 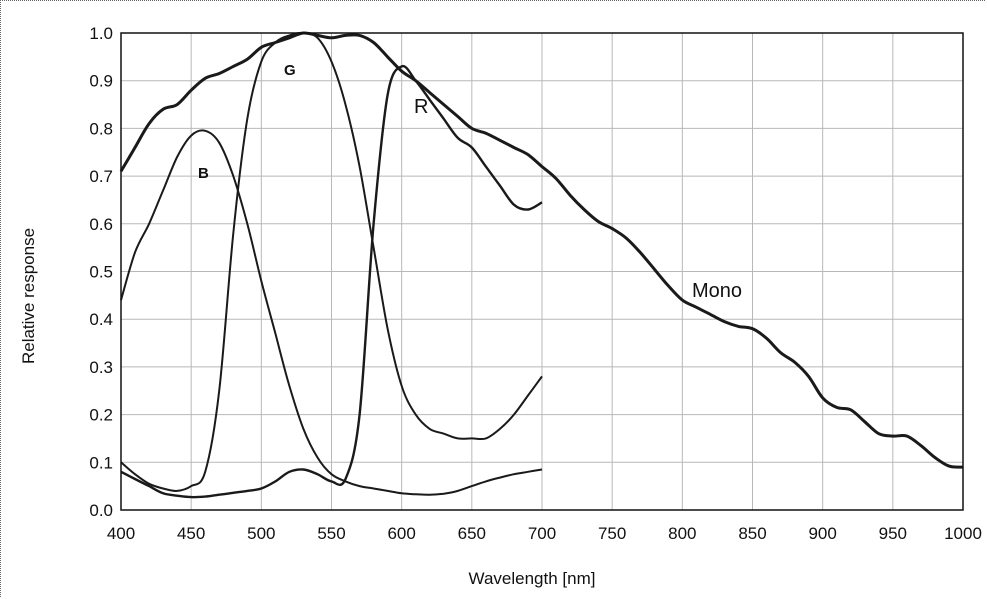 I want to click on label-r: R, so click(x=421, y=107).